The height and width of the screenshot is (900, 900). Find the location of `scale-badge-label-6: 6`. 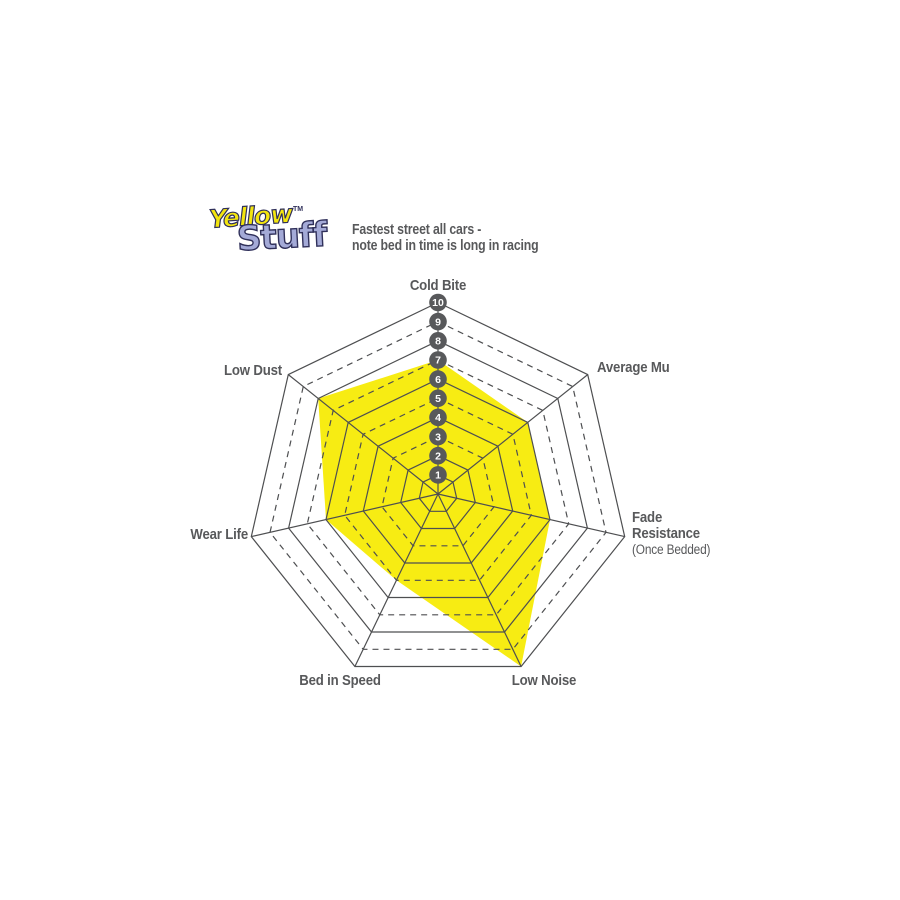

scale-badge-label-6: 6 is located at coordinates (438, 380).